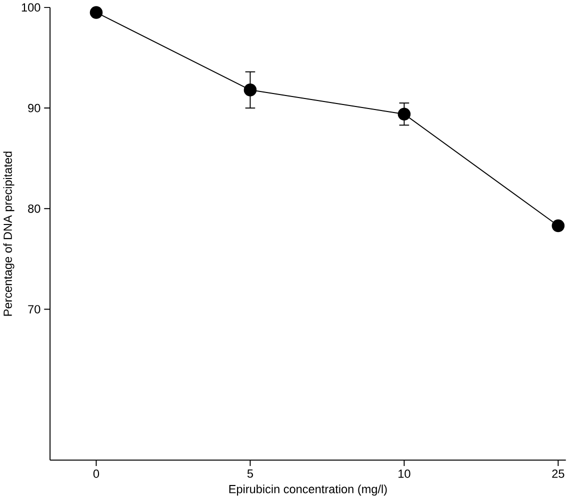 This screenshot has height=499, width=568. Describe the element at coordinates (96, 474) in the screenshot. I see `x-tick-label: 0` at that location.